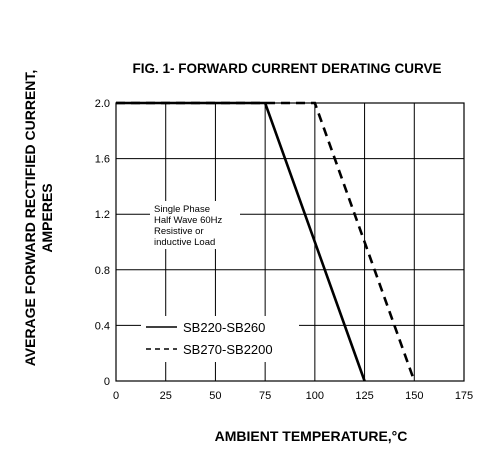 The image size is (501, 454). I want to click on legend-background, so click(220, 339).